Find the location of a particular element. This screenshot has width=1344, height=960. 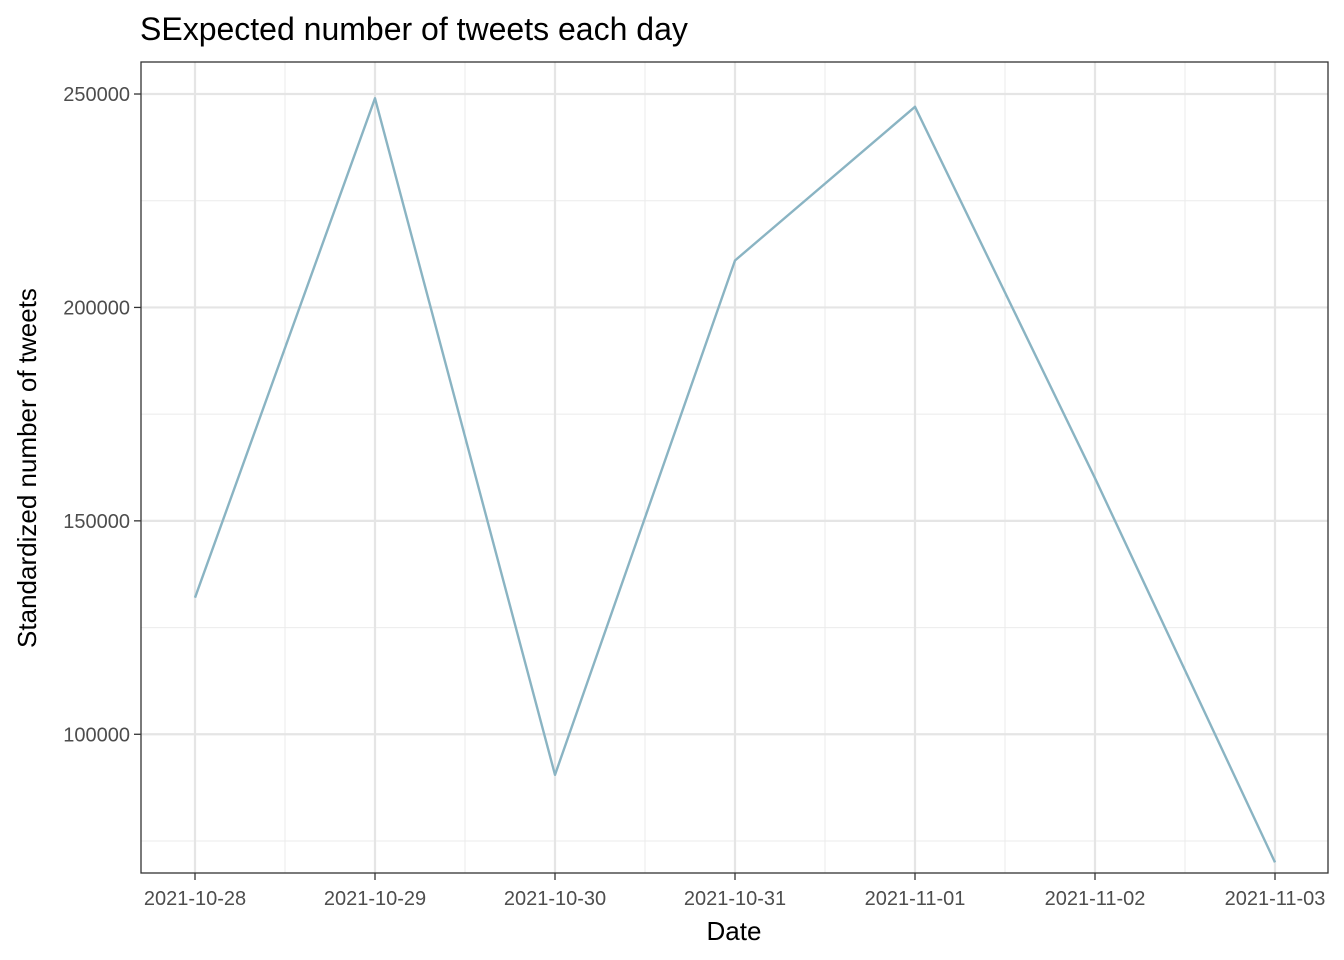

x-tick-label: 2021-11-03 is located at coordinates (1275, 899).